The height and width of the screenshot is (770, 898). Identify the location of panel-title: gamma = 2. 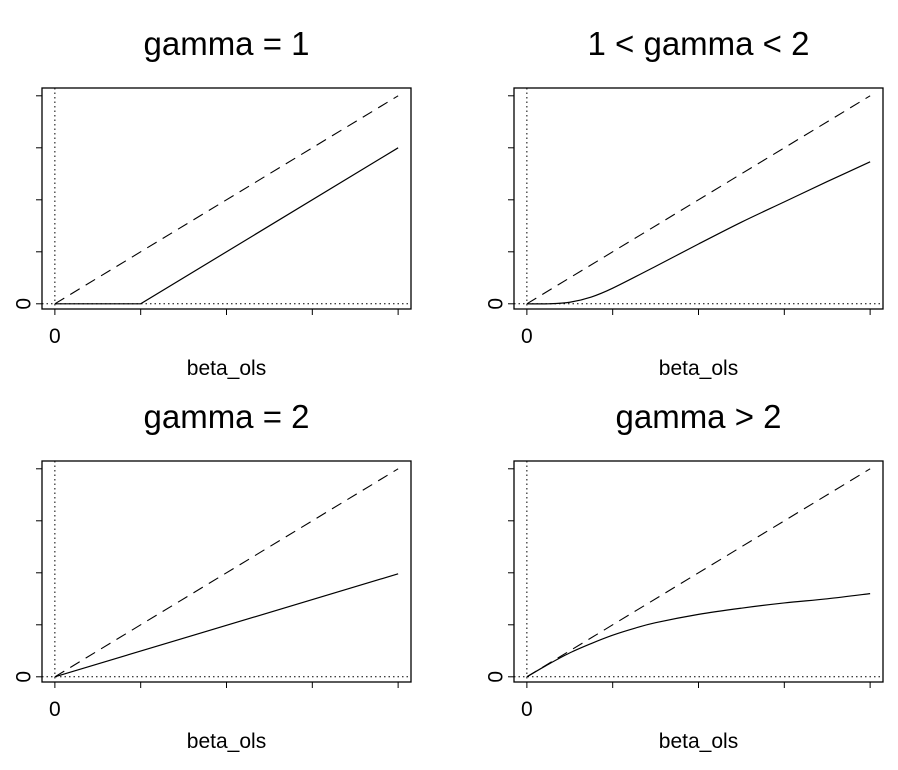
(227, 416).